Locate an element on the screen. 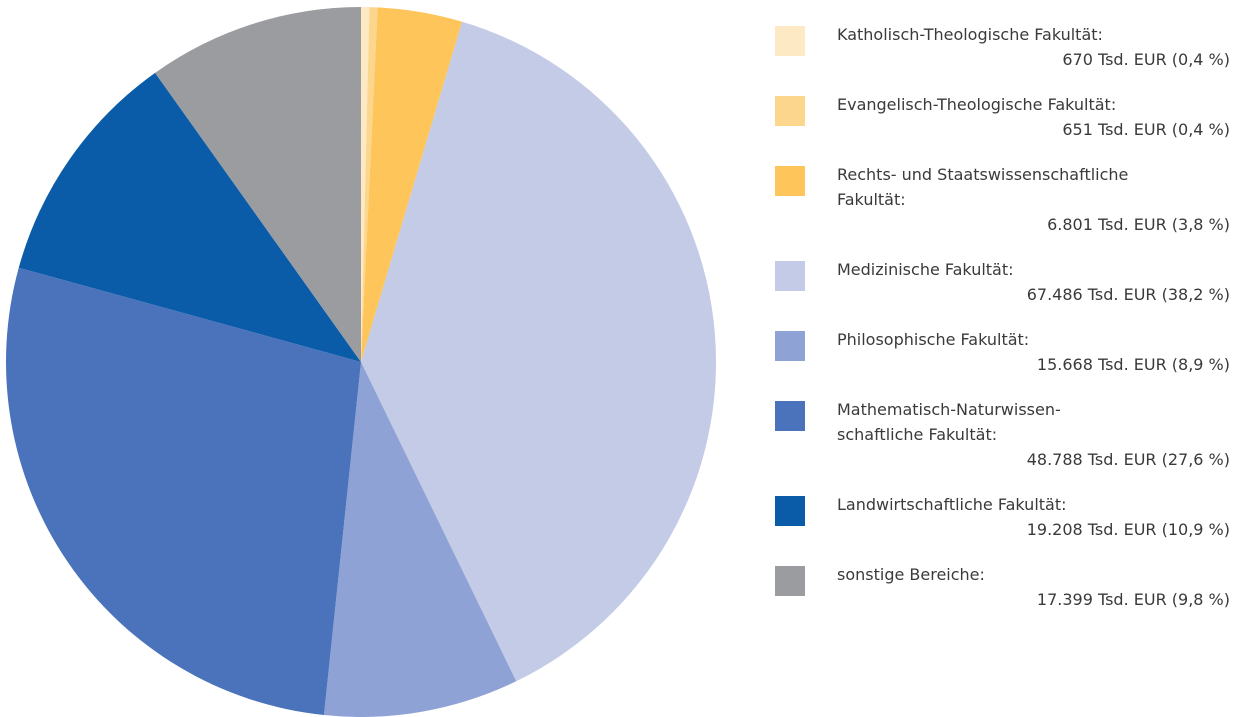  legend-label: Medizinische Fakultät: is located at coordinates (925, 269).